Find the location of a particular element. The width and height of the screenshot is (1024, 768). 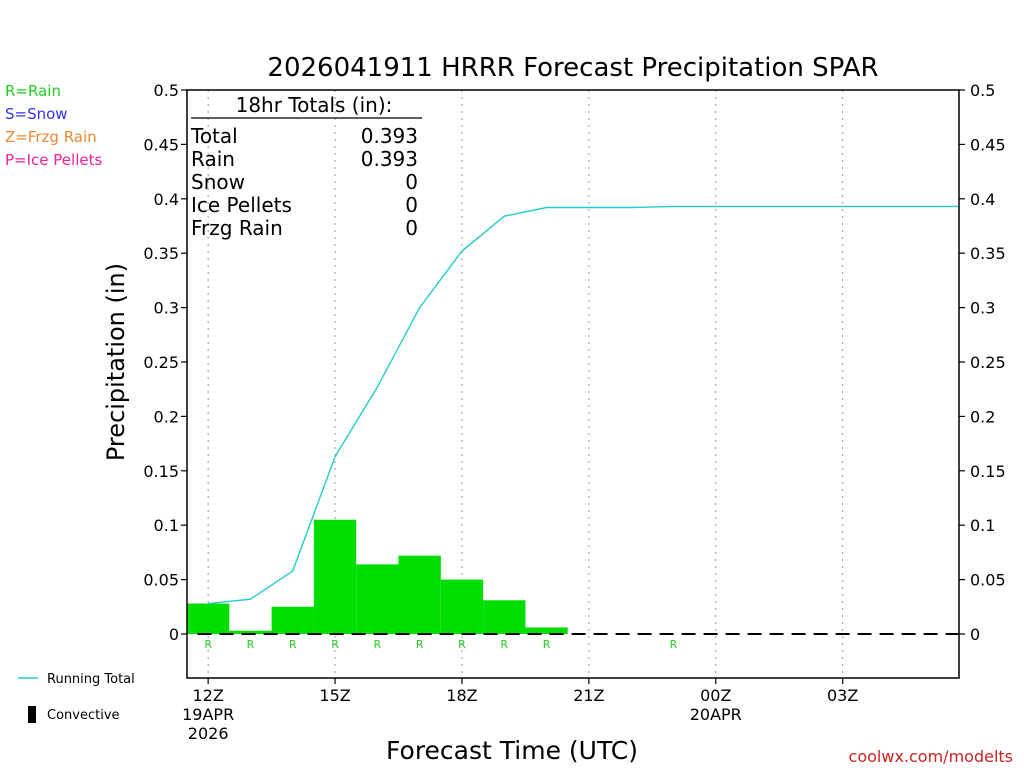

type-marker-12: R is located at coordinates (208, 644).